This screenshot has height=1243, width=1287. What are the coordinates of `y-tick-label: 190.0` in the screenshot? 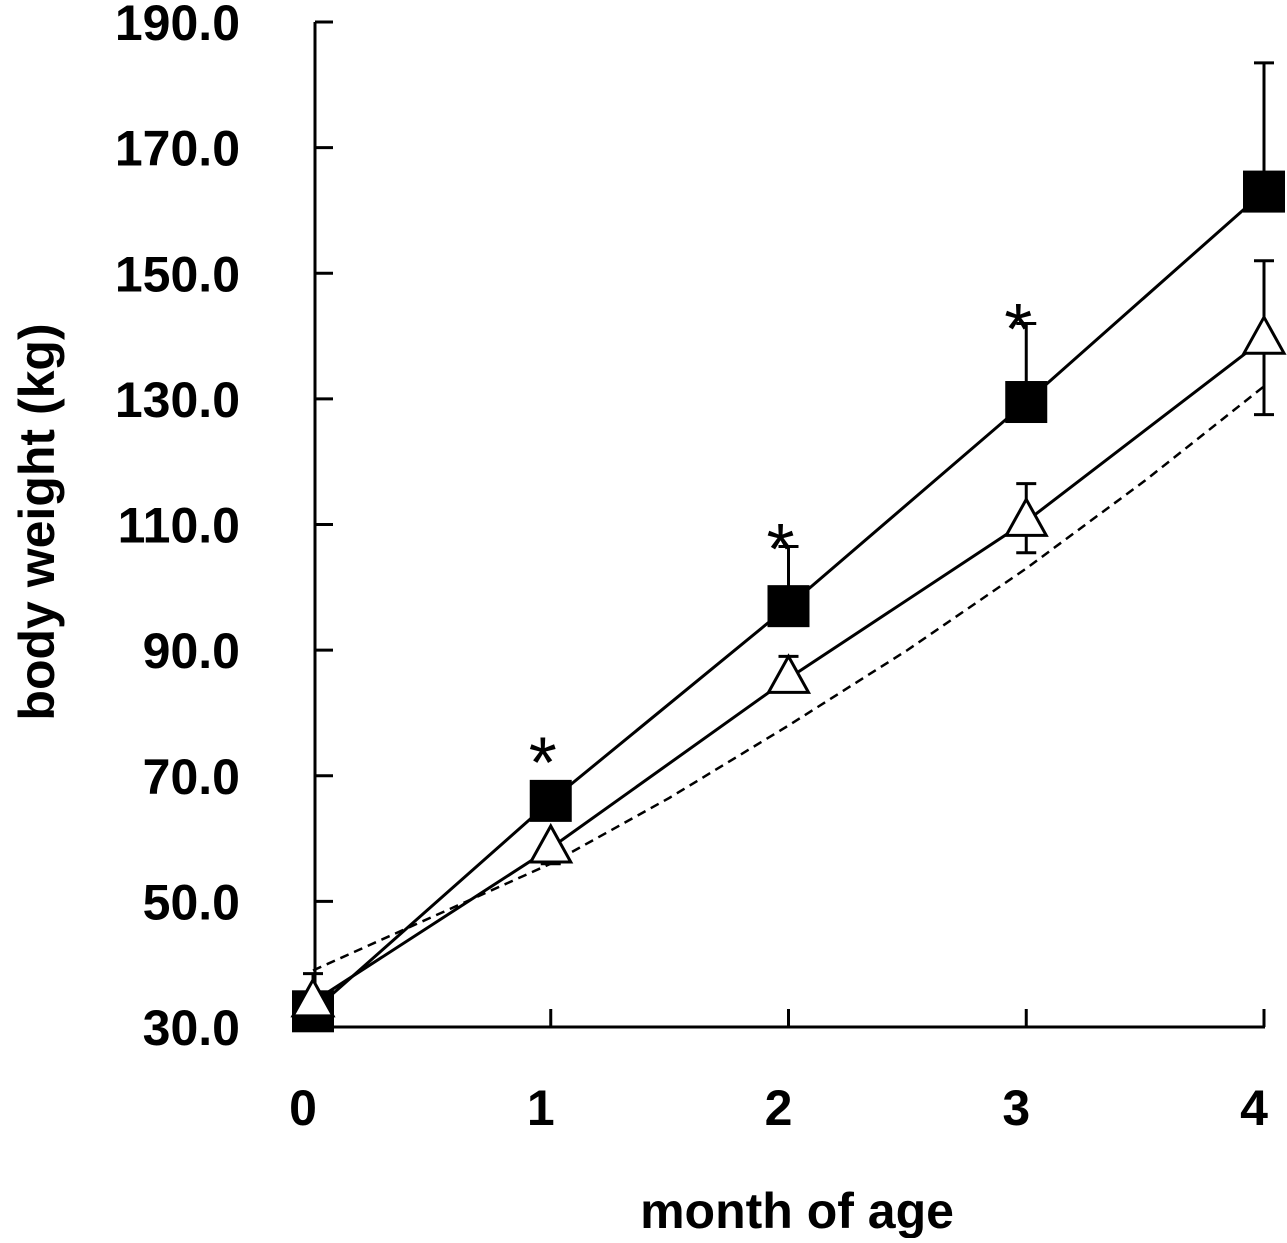 It's located at (177, 25).